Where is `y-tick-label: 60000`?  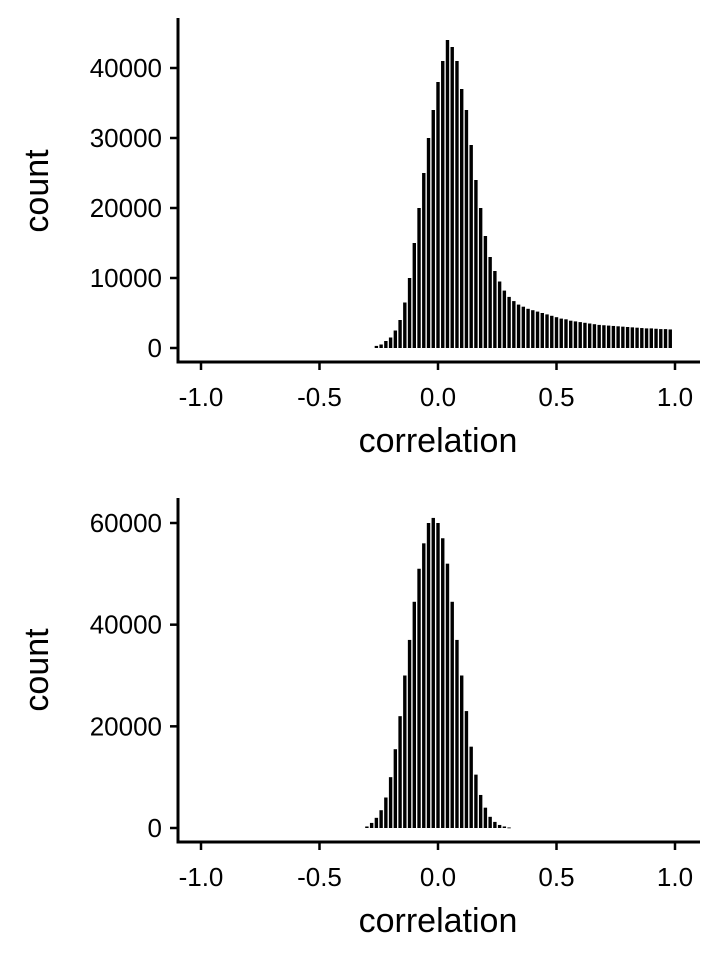
y-tick-label: 60000 is located at coordinates (126, 523).